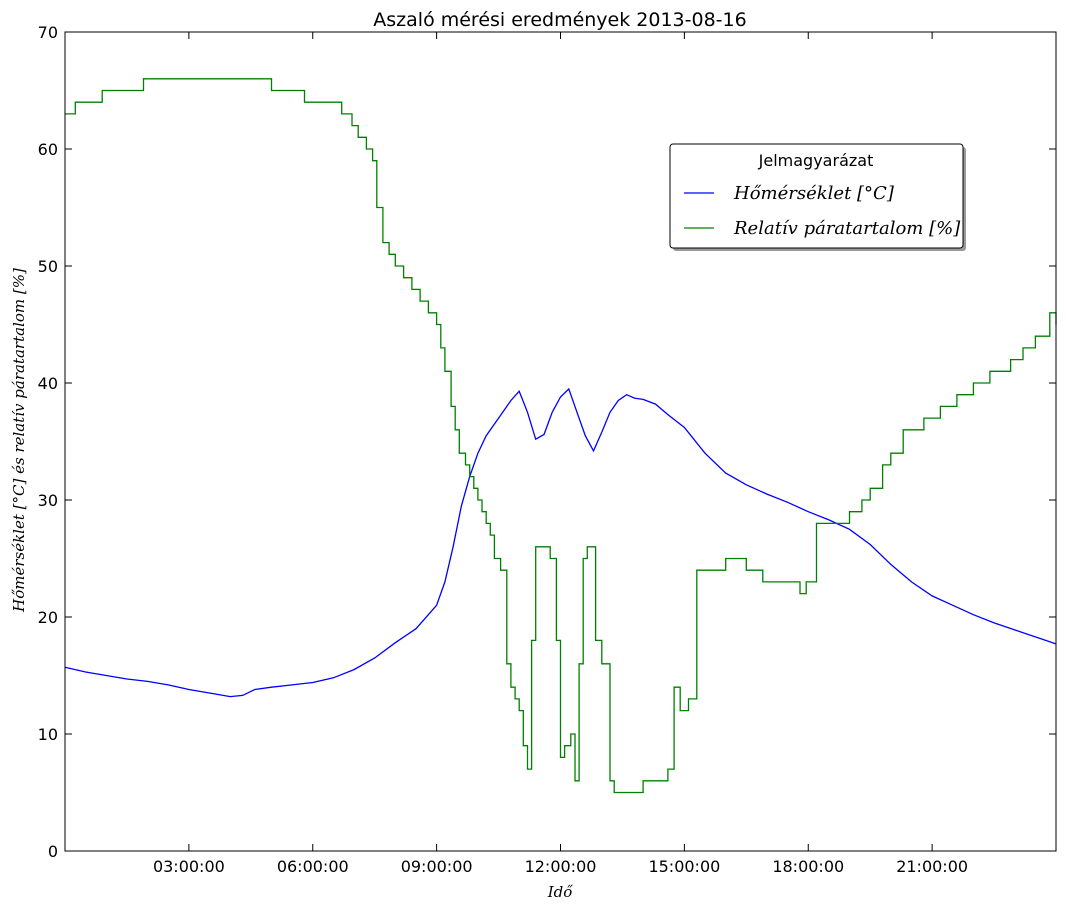 This screenshot has height=910, width=1066. What do you see at coordinates (48, 32) in the screenshot?
I see `y-tick-label: 70` at bounding box center [48, 32].